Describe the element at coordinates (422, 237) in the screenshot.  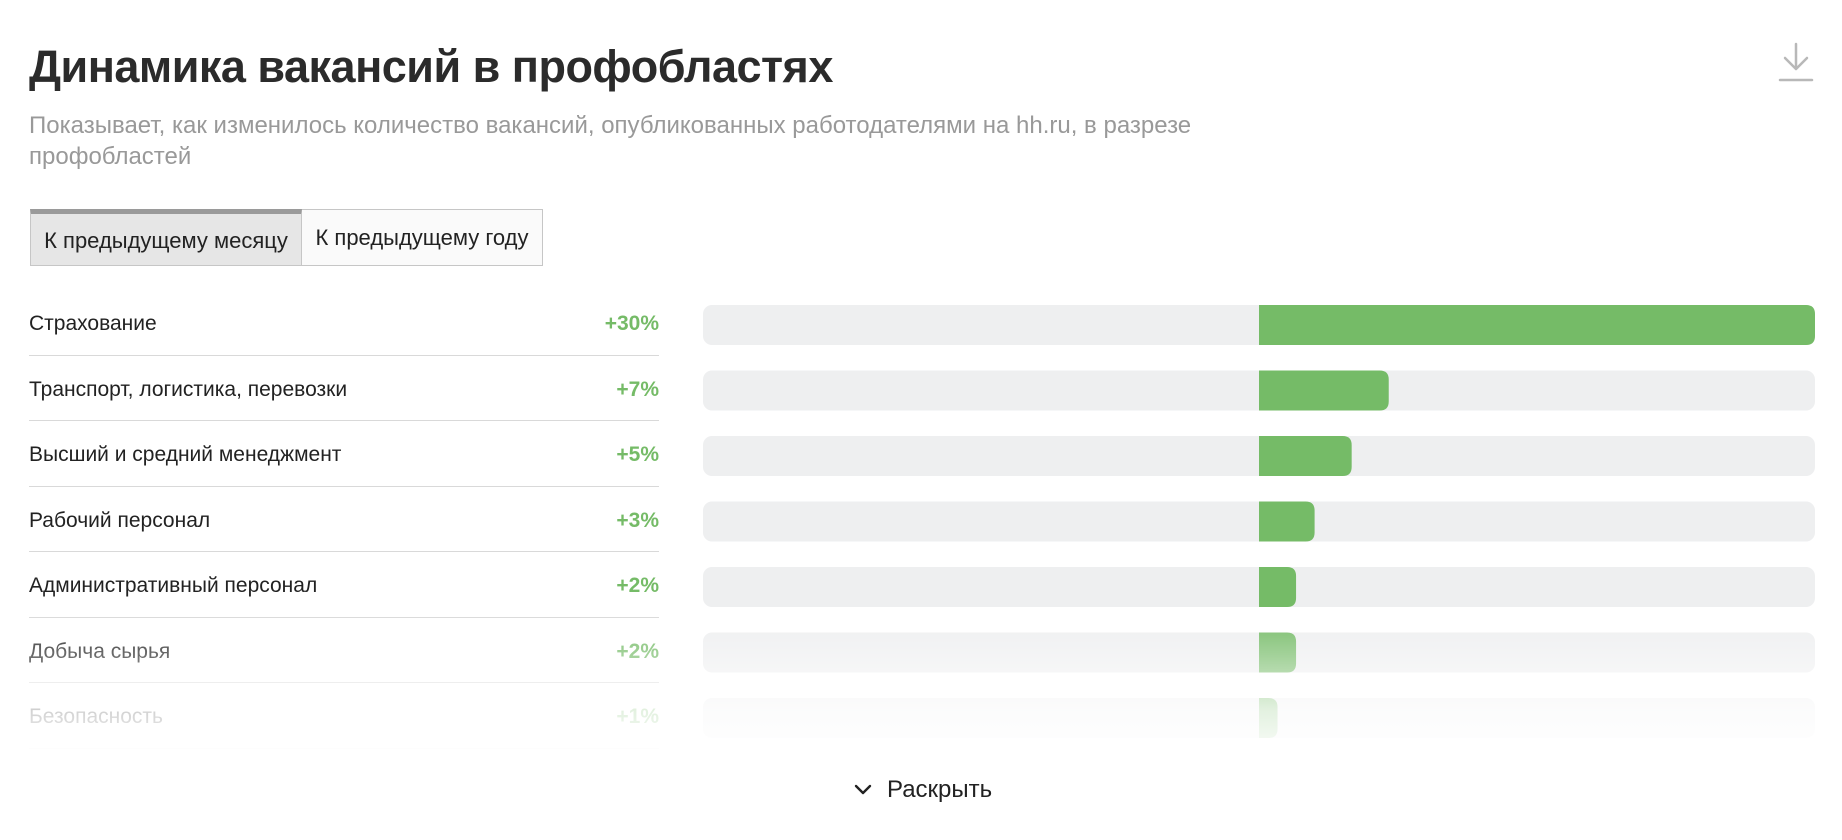
I see `tab-previous-year: К предыдущему году` at that location.